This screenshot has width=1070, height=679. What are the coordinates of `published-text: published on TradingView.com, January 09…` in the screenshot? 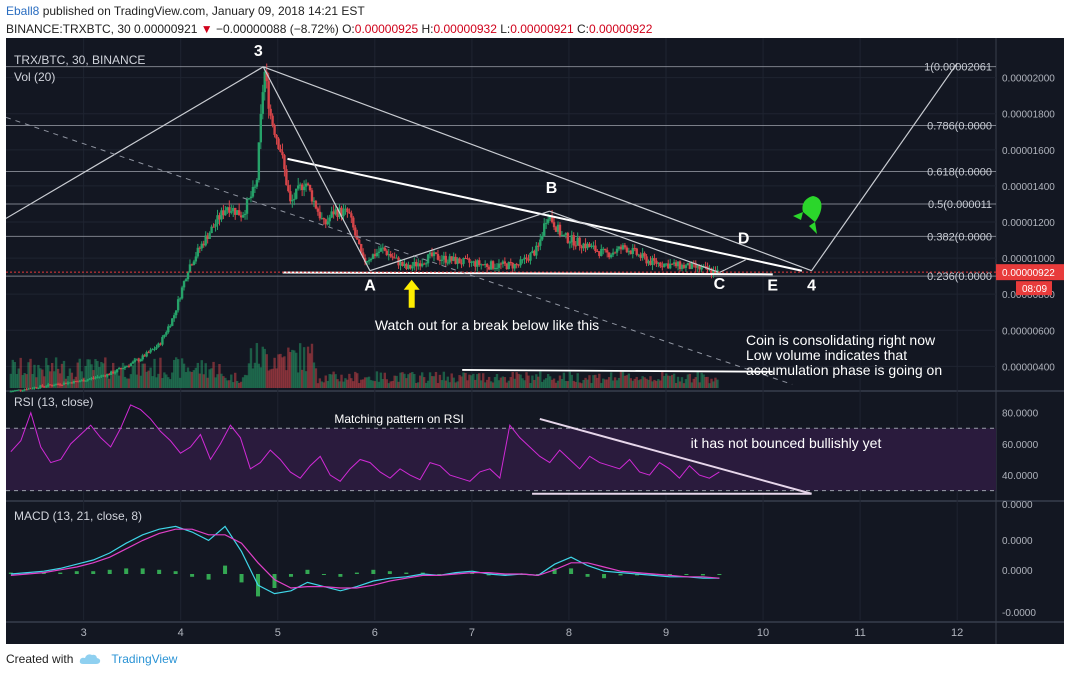 It's located at (203, 11).